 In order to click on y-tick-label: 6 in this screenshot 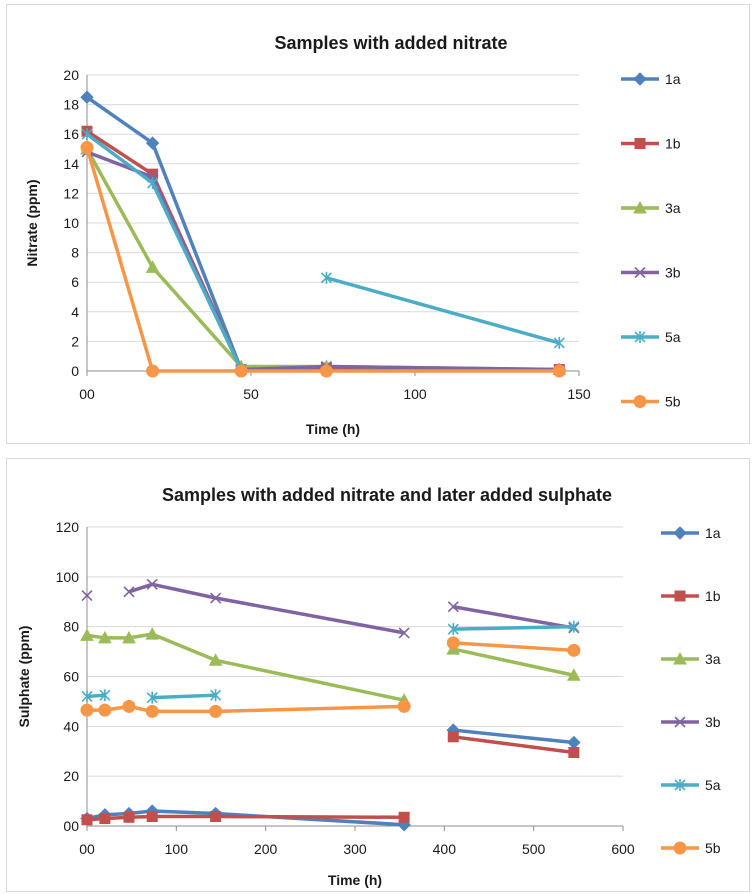, I will do `click(75, 282)`.